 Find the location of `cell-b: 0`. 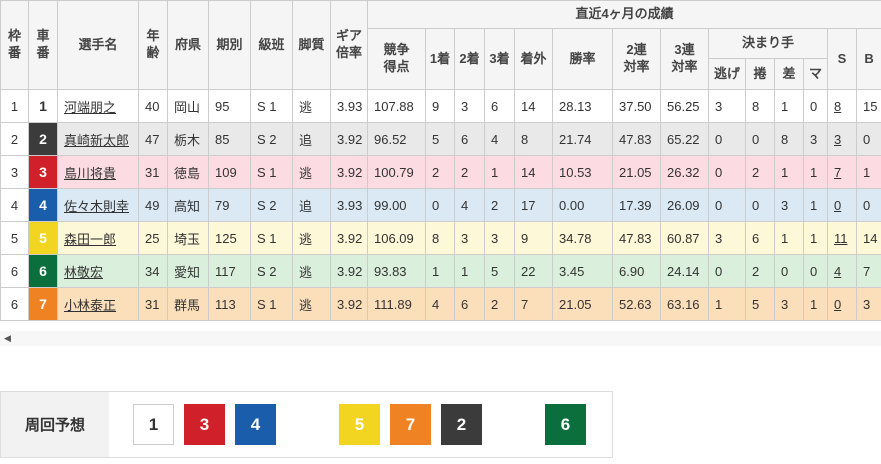

cell-b: 0 is located at coordinates (868, 139).